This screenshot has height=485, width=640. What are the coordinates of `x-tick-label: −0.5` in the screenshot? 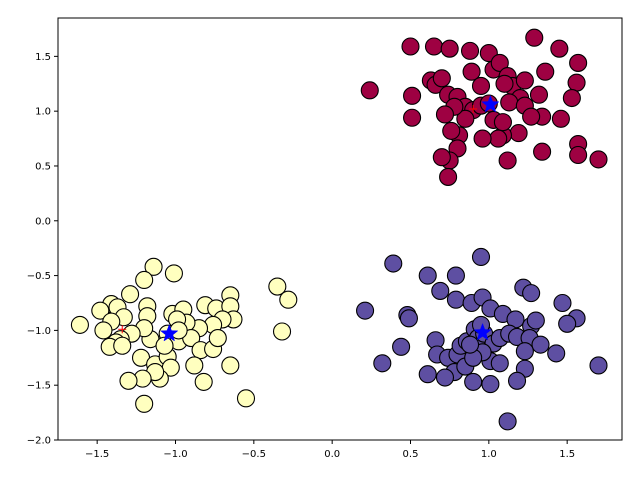 It's located at (254, 454).